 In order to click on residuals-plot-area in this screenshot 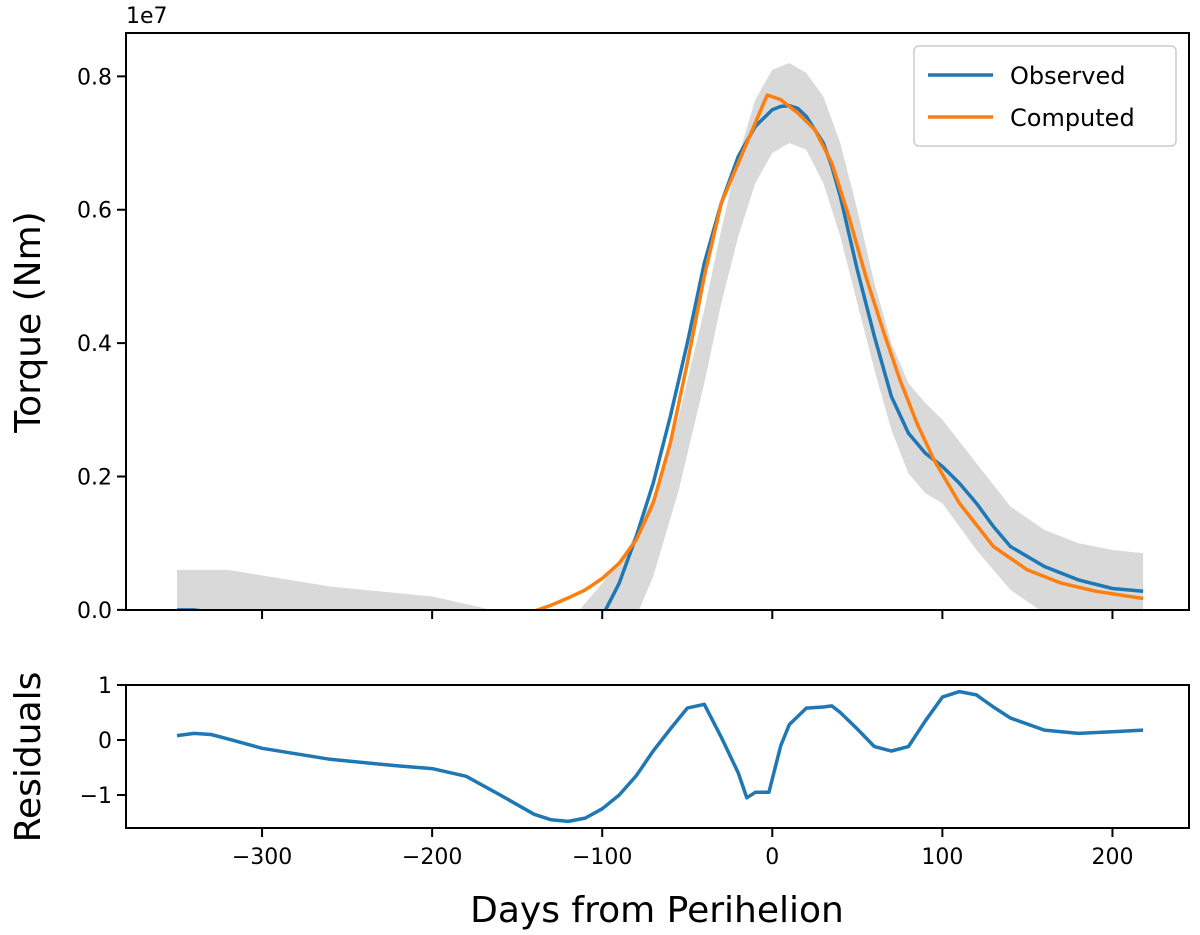, I will do `click(660, 756)`.